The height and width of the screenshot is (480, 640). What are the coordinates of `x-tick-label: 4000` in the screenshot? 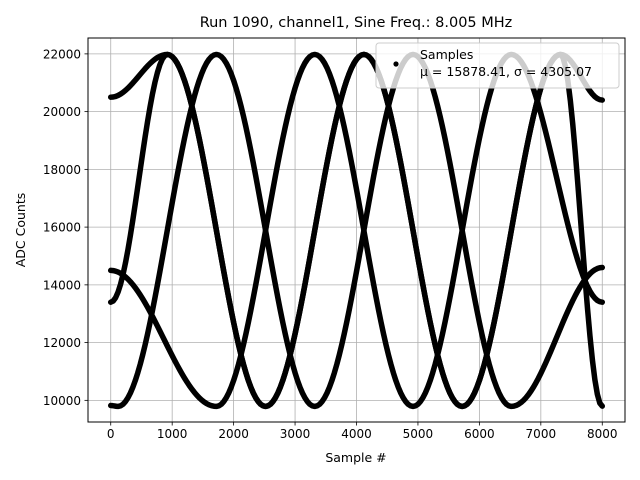 It's located at (356, 434).